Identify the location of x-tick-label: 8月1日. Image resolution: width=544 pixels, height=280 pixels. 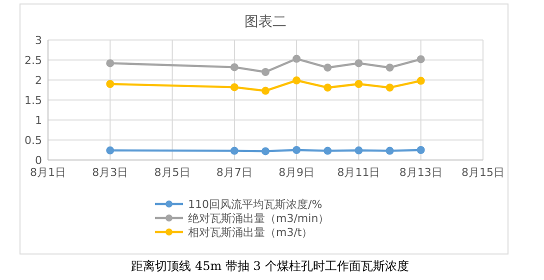
(48, 172).